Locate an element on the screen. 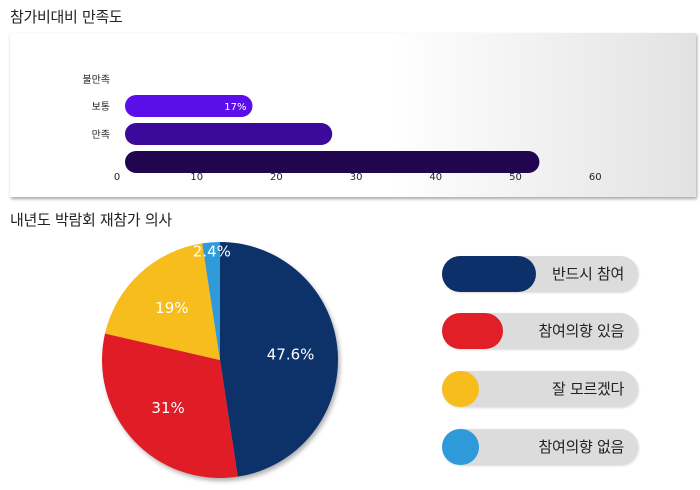 This screenshot has width=700, height=490. bar-category-label: 보통 is located at coordinates (101, 107).